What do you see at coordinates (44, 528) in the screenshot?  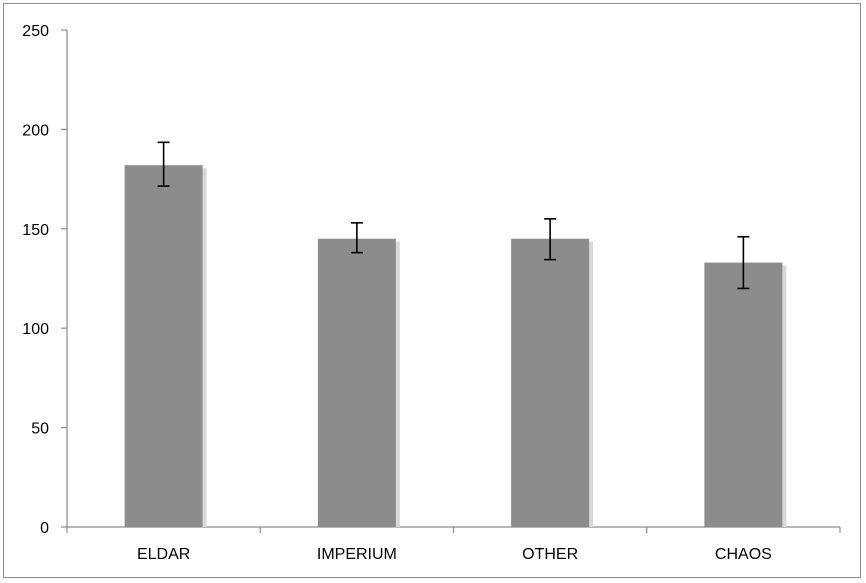 I see `y-tick-label: 0` at bounding box center [44, 528].